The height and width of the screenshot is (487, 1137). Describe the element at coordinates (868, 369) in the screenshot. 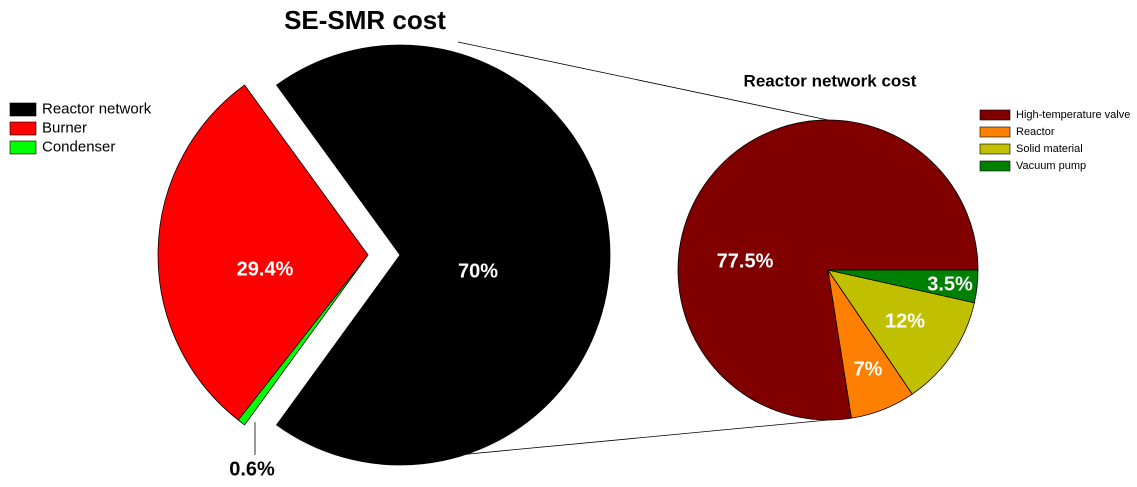

I see `data-label: 7%` at that location.